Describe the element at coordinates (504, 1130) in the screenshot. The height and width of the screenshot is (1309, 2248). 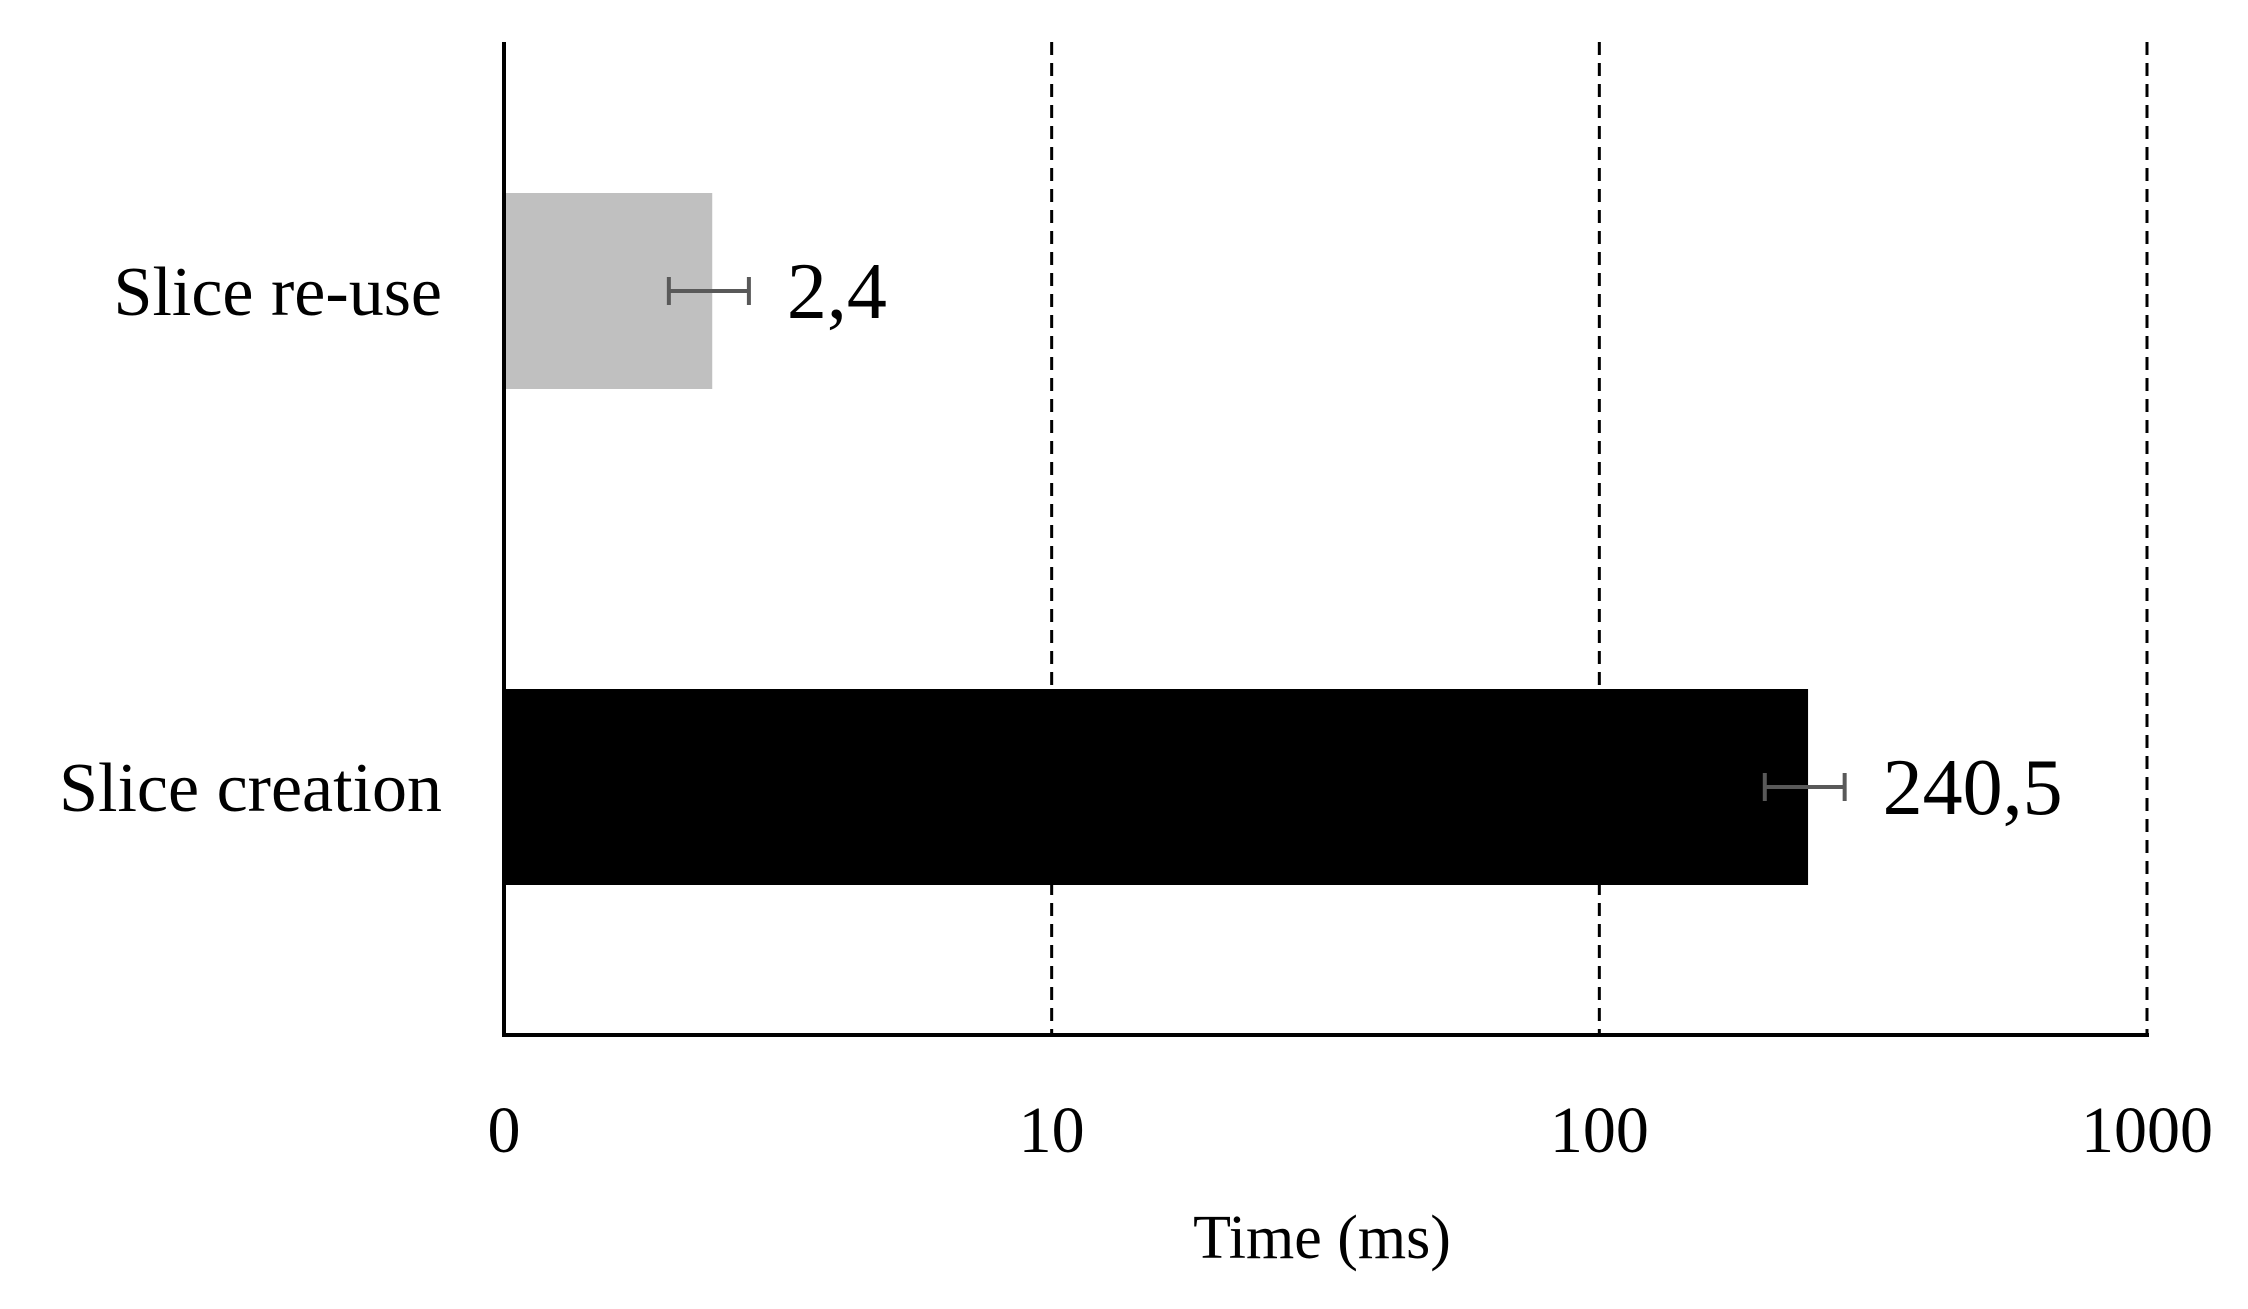
I see `x-tick-label-0: 0` at that location.